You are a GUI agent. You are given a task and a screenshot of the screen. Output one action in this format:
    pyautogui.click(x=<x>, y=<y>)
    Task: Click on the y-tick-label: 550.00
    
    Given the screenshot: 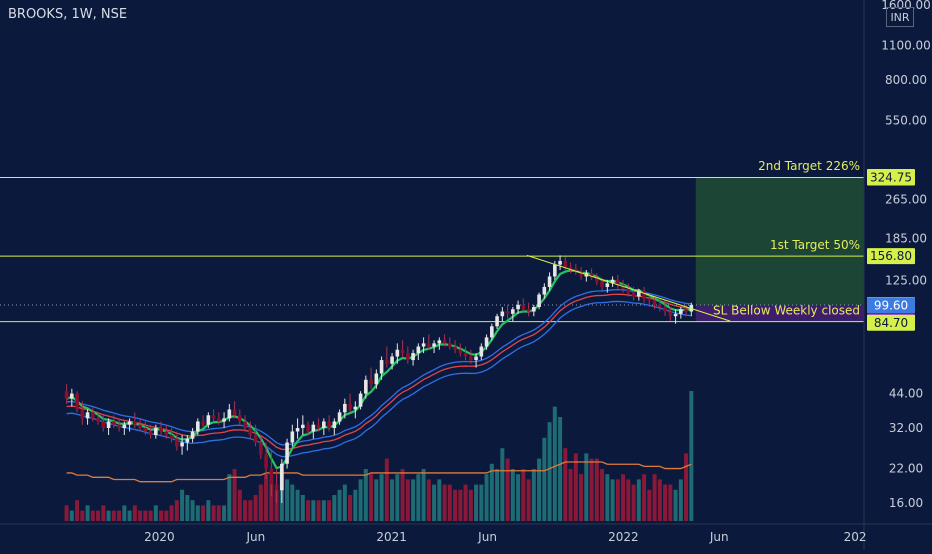 What is the action you would take?
    pyautogui.click(x=906, y=120)
    